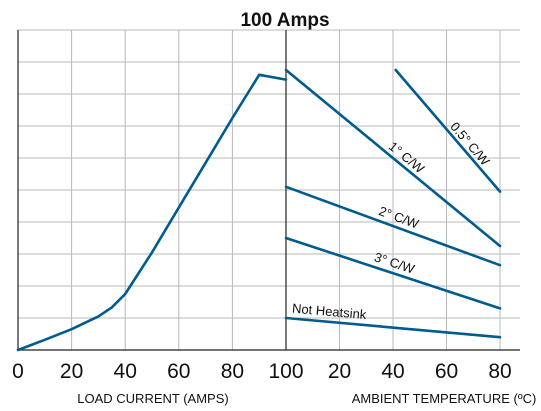 This screenshot has height=411, width=541. I want to click on curve-label-not-heatsink: Not Heatsink, so click(329, 312).